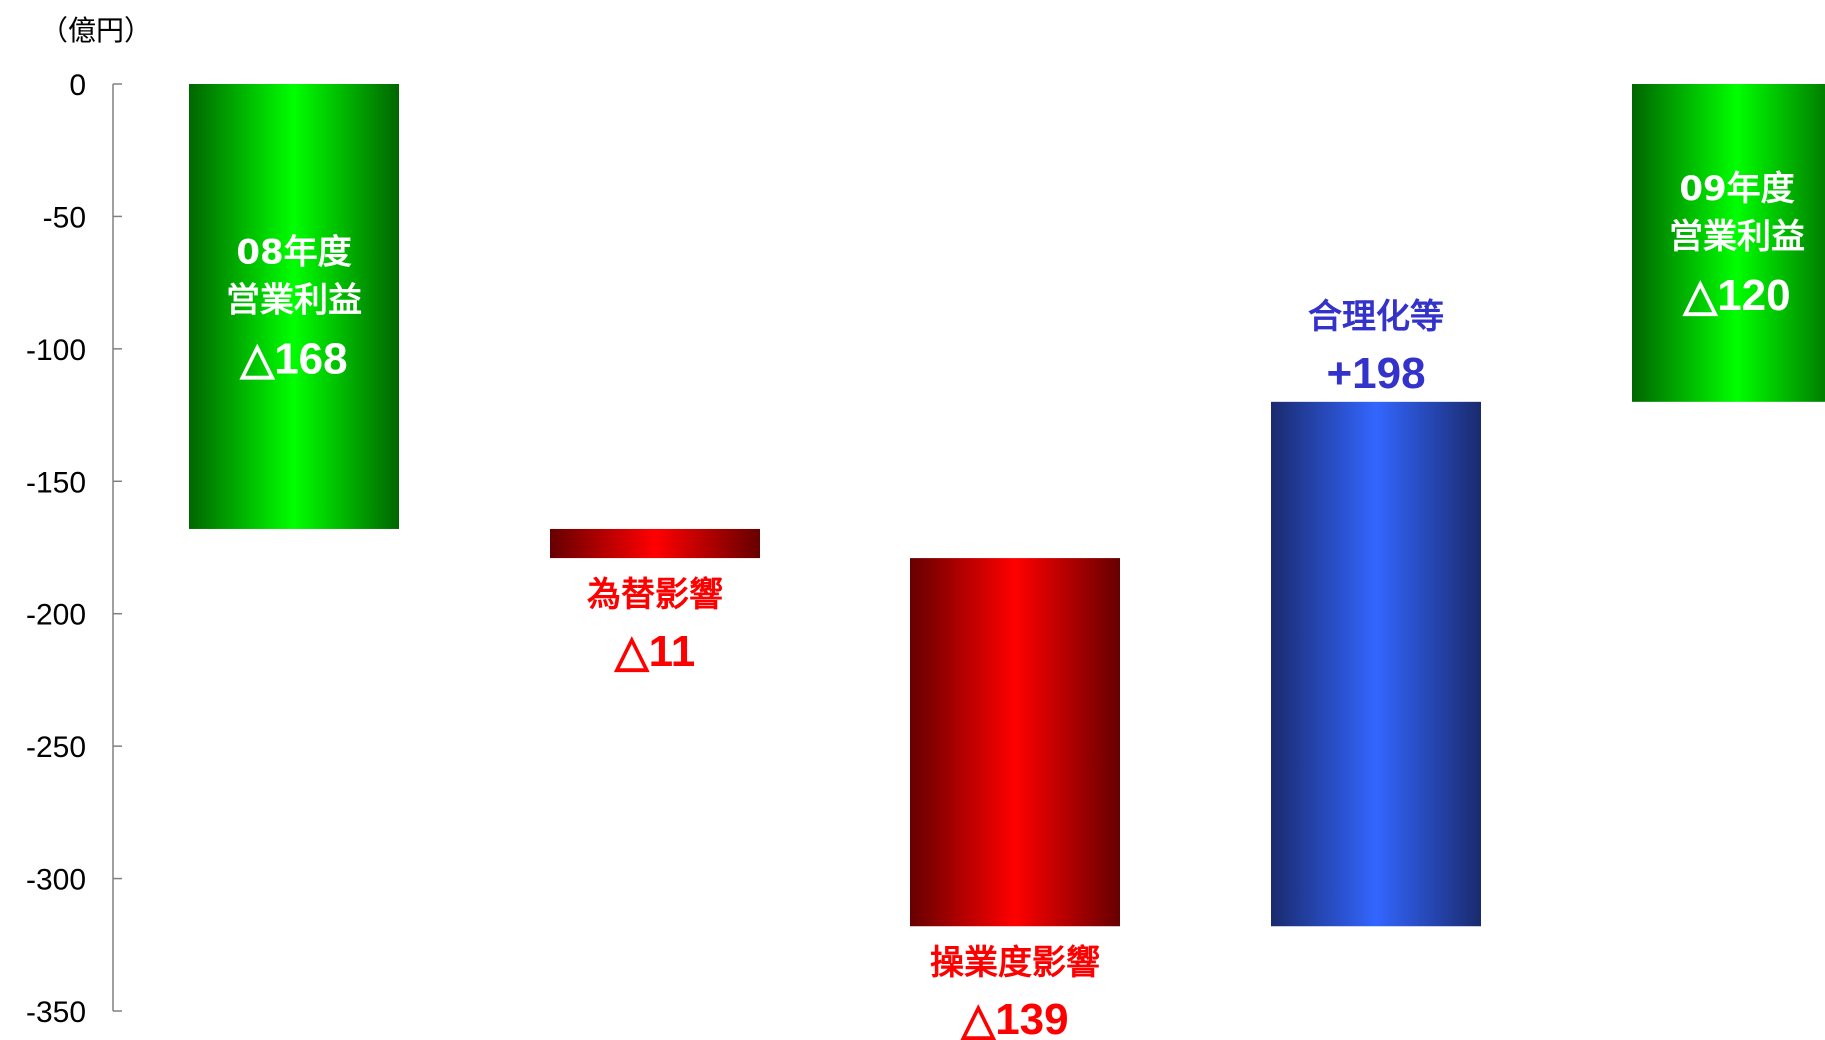 The image size is (1825, 1040). What do you see at coordinates (1375, 373) in the screenshot?
I see `bar-4-value: +198` at bounding box center [1375, 373].